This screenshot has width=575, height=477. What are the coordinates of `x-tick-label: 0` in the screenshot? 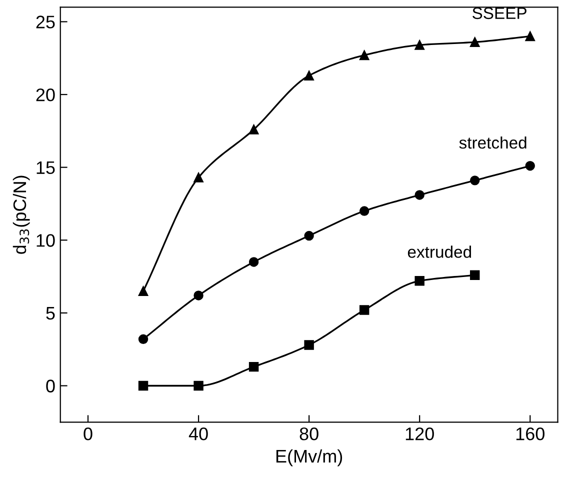 It's located at (88, 433).